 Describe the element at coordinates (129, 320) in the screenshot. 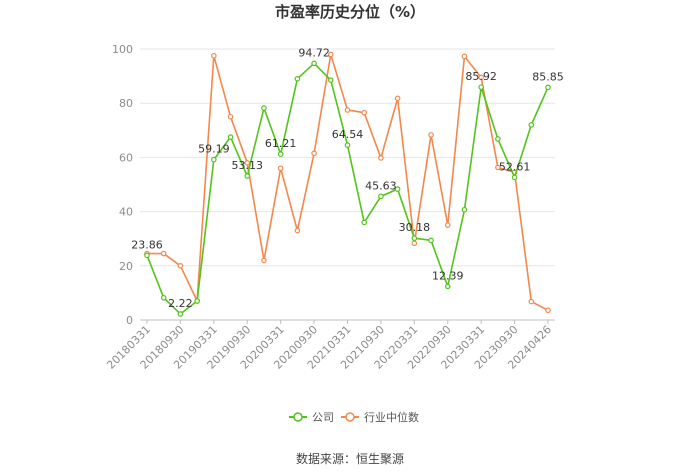

I see `y-tick-label: 0` at that location.